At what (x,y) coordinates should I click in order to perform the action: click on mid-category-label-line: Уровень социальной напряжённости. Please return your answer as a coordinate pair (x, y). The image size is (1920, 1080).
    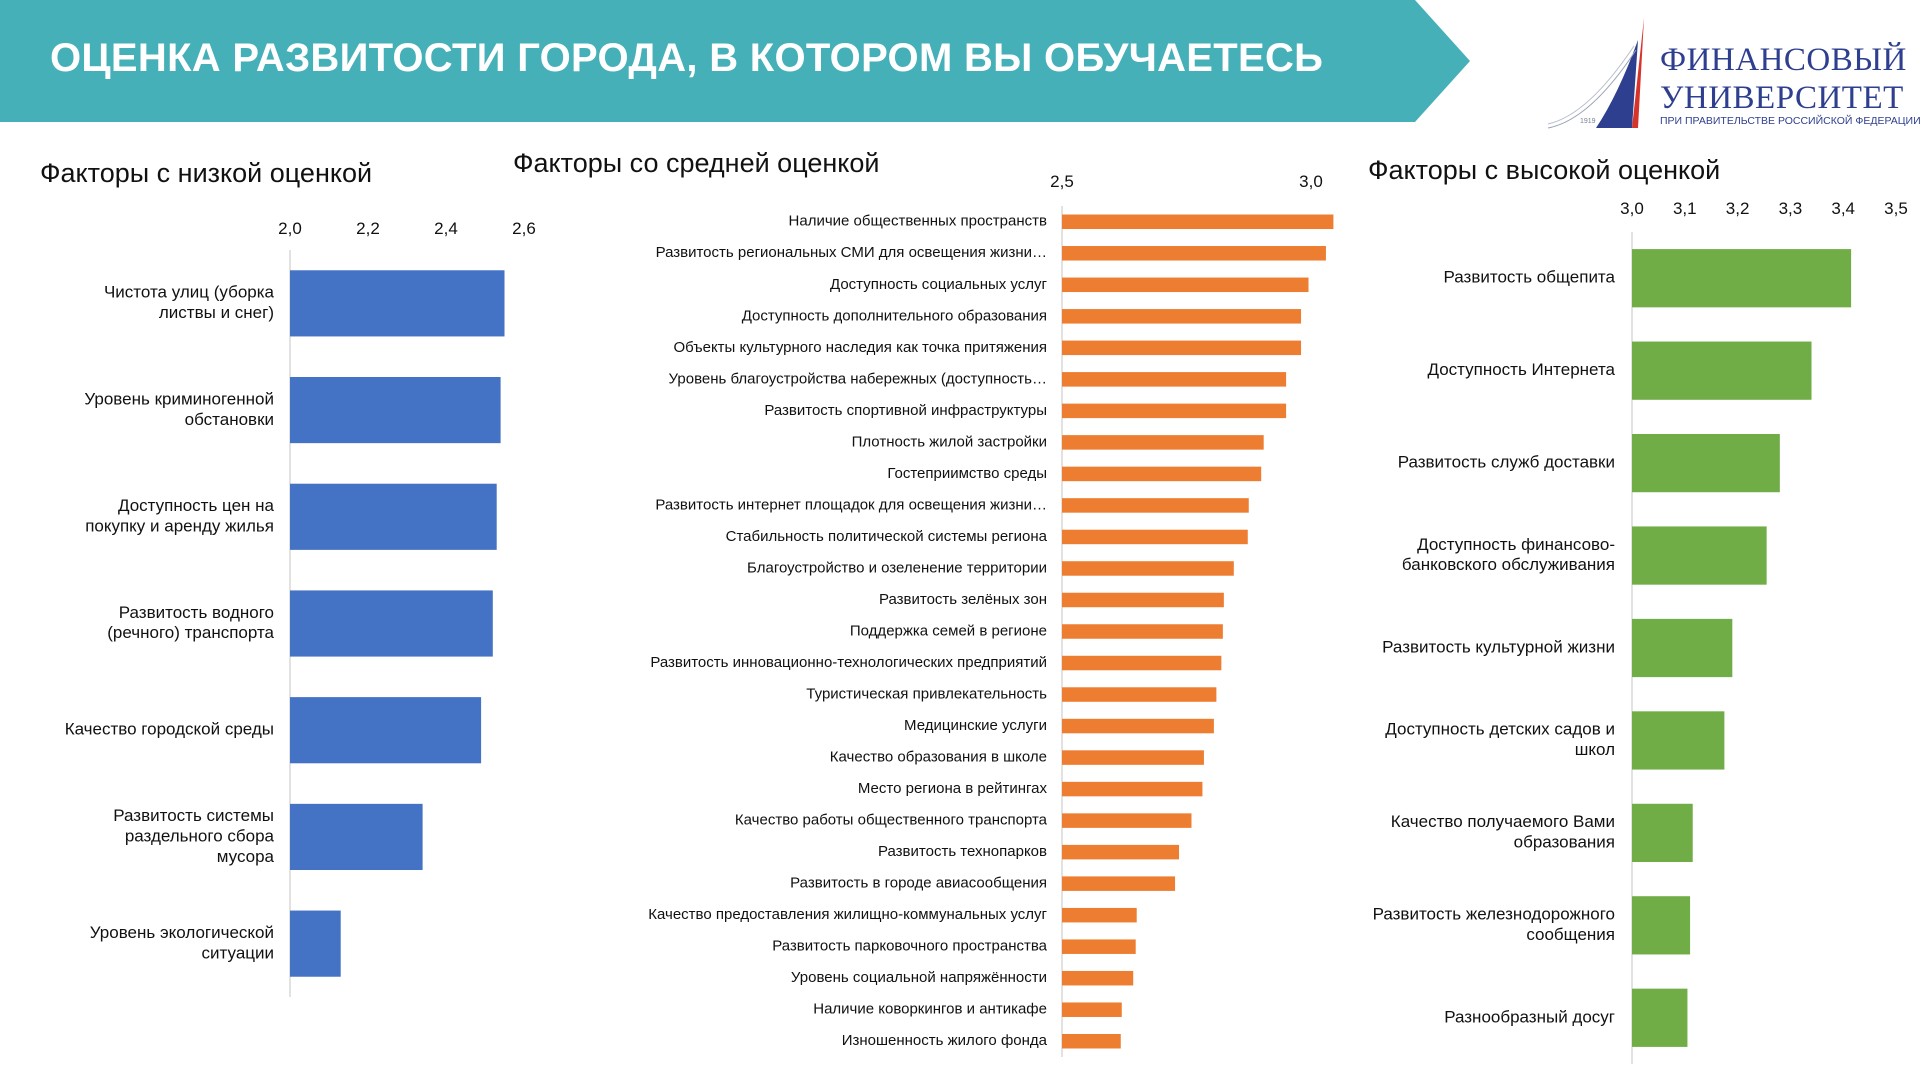
    Looking at the image, I should click on (919, 977).